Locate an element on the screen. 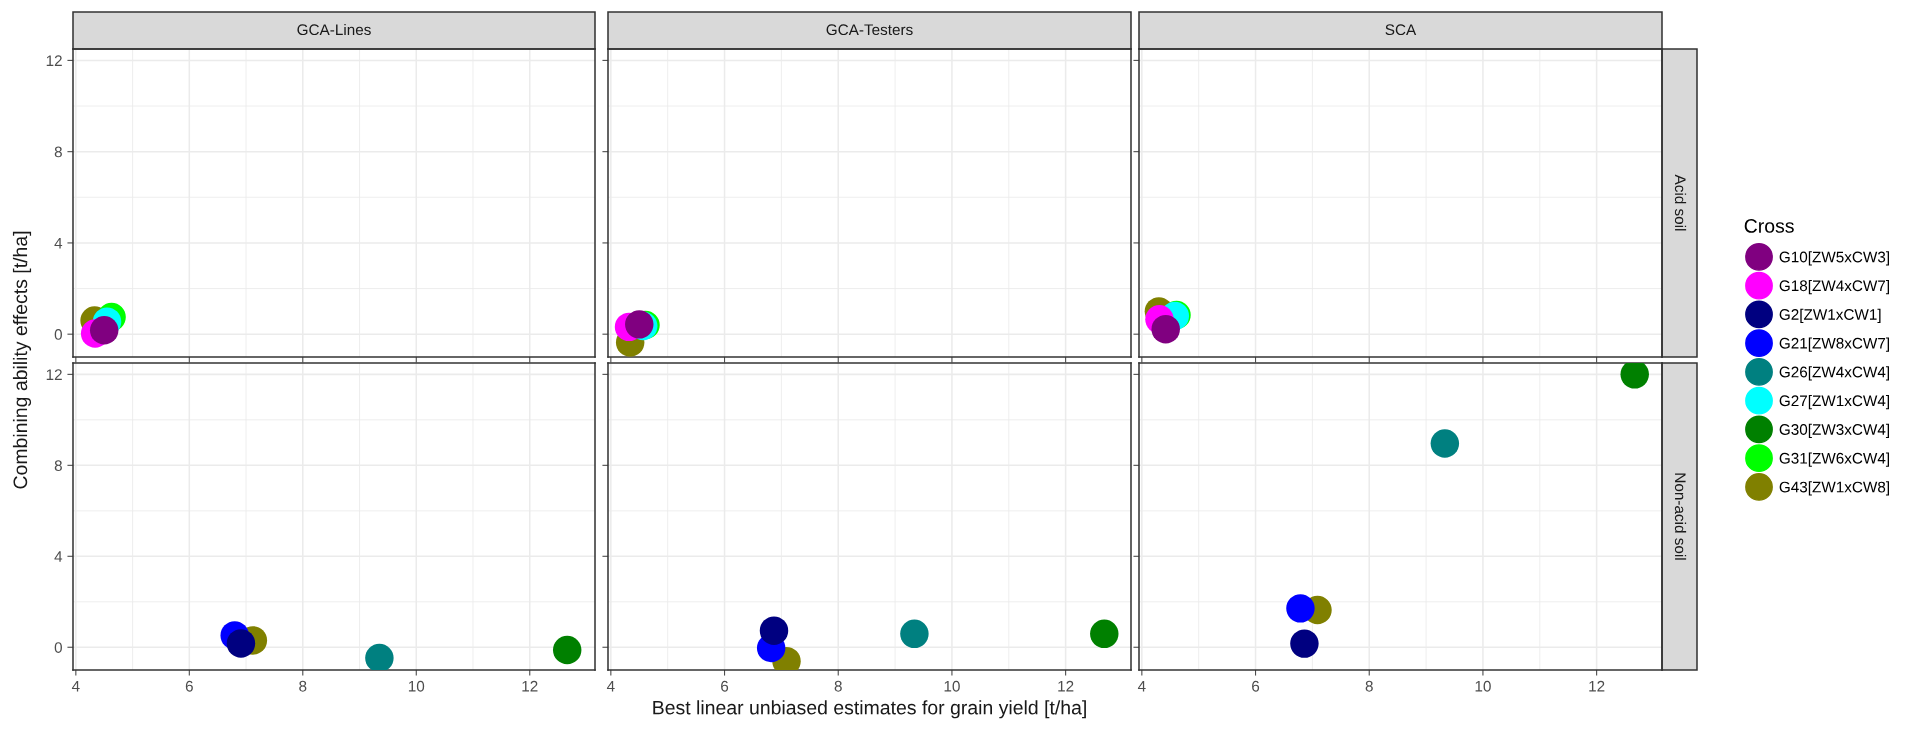  y-axis-title: Combining ability effects [t/ha] is located at coordinates (22, 360).